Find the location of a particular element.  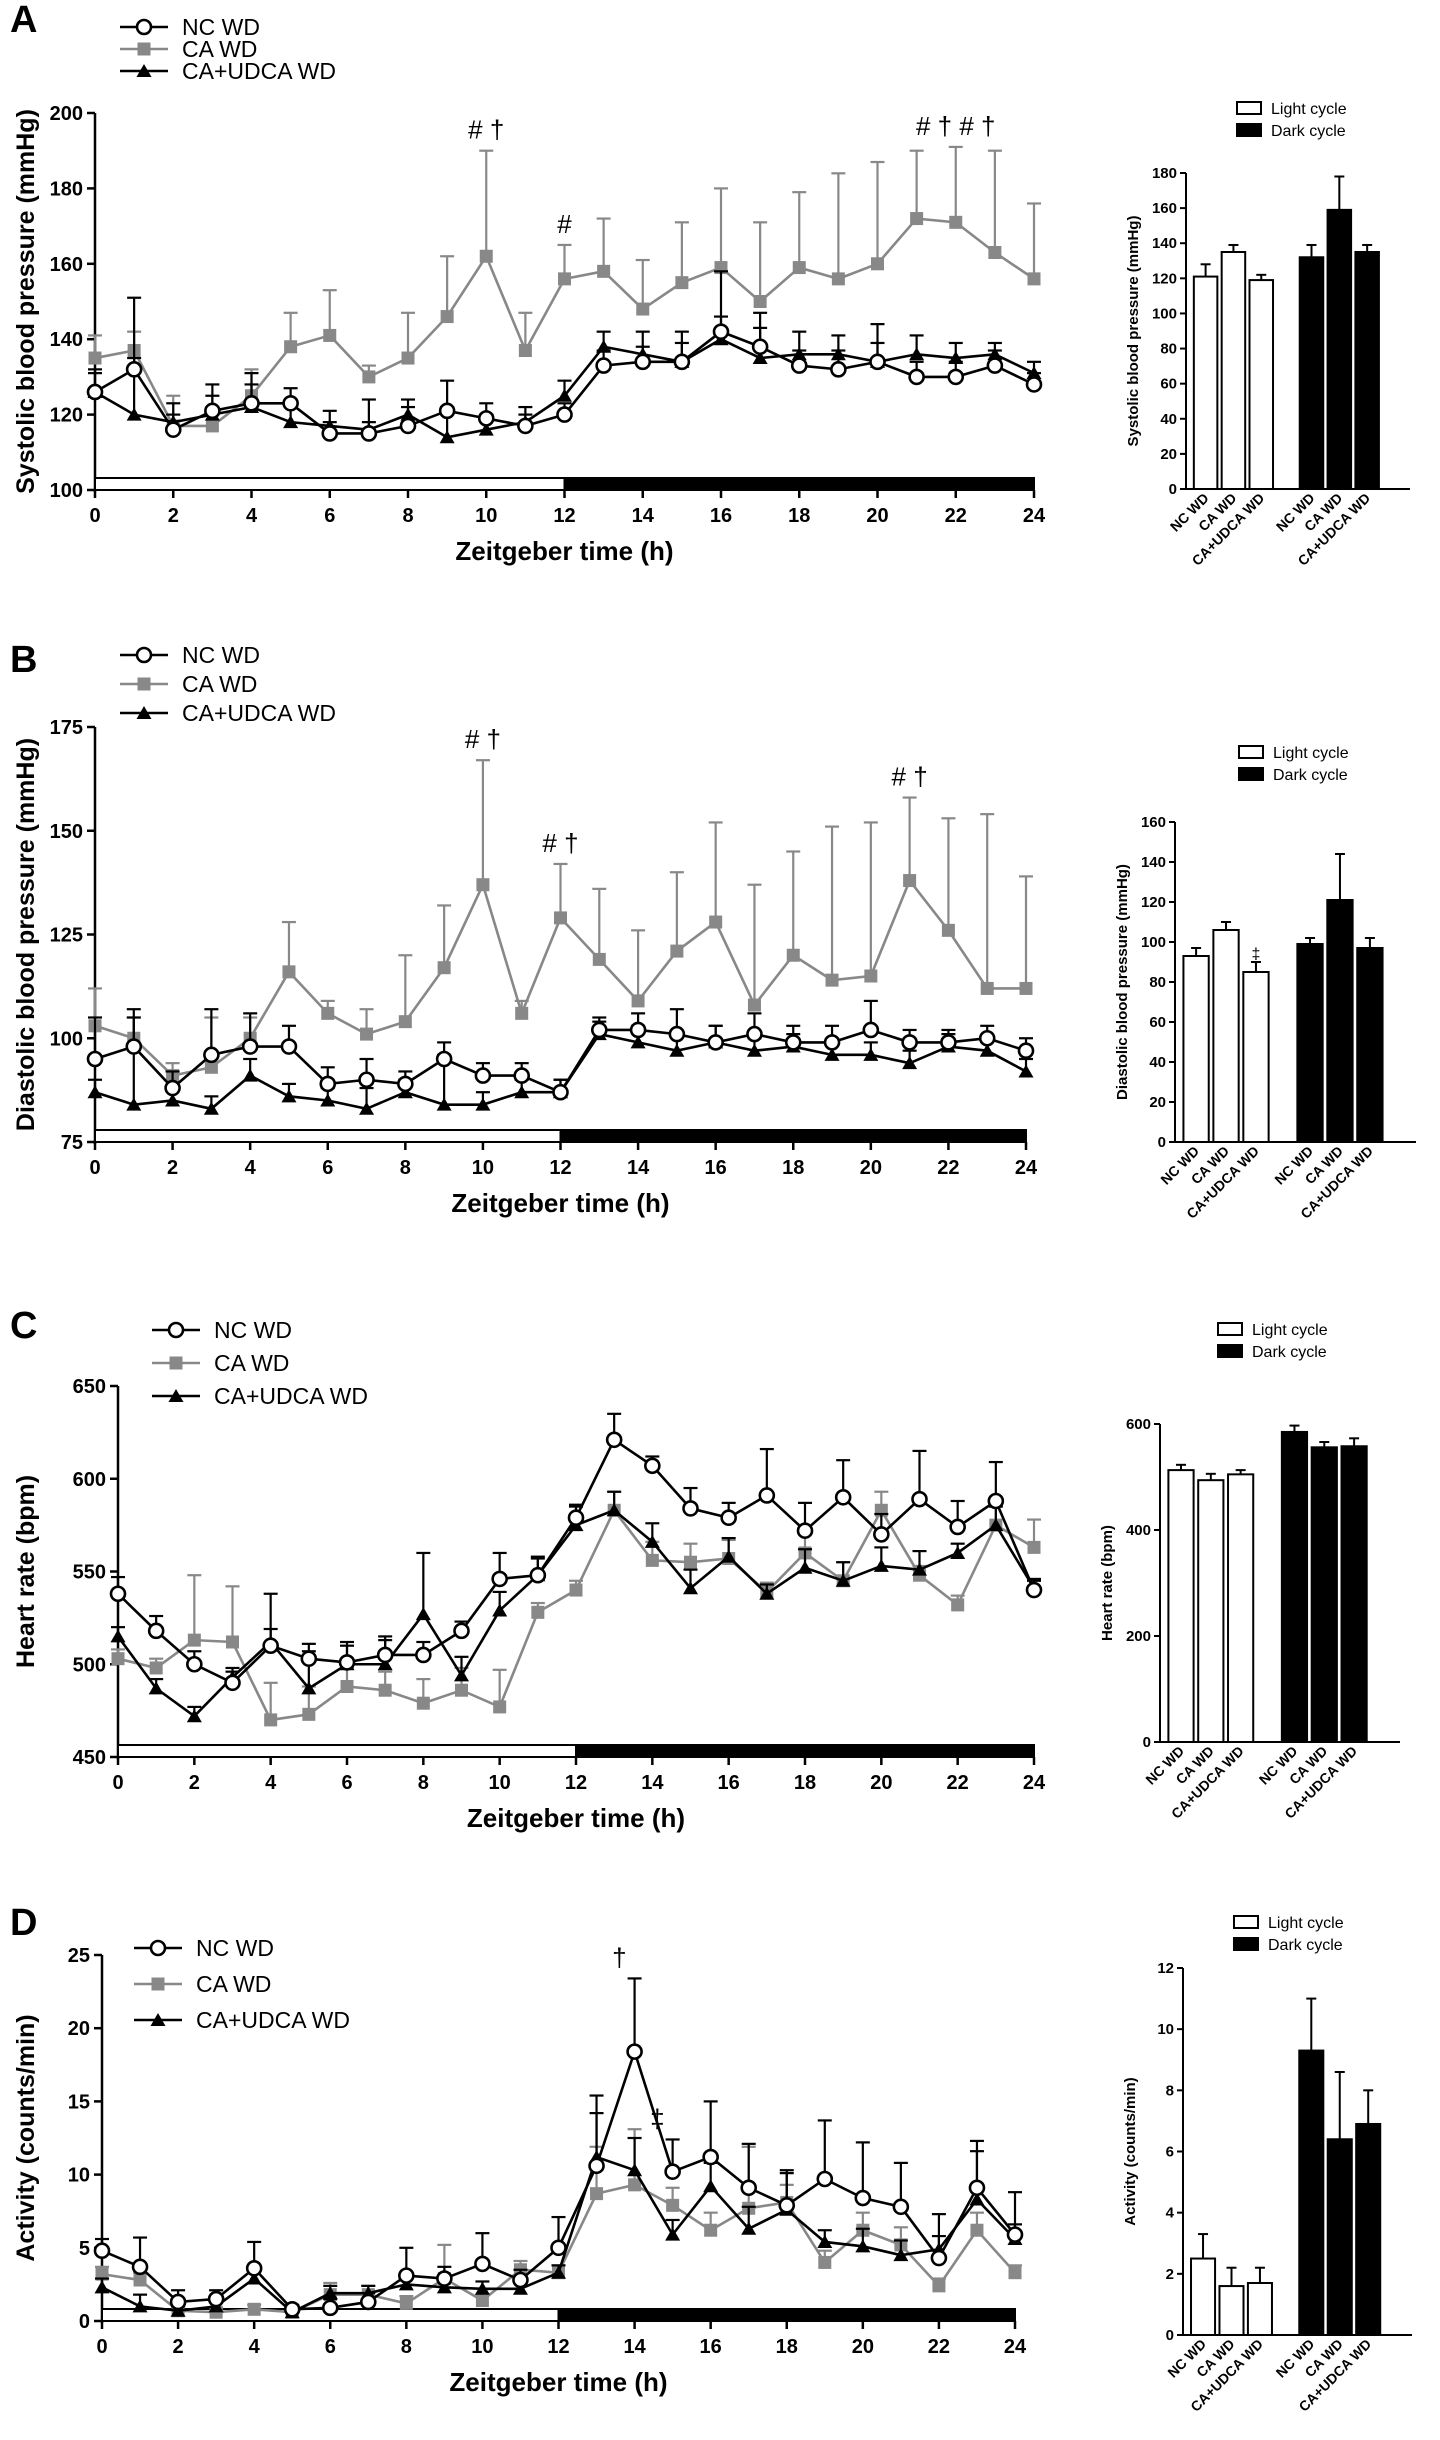

y-tick-label: 75 is located at coordinates (72, 1143).